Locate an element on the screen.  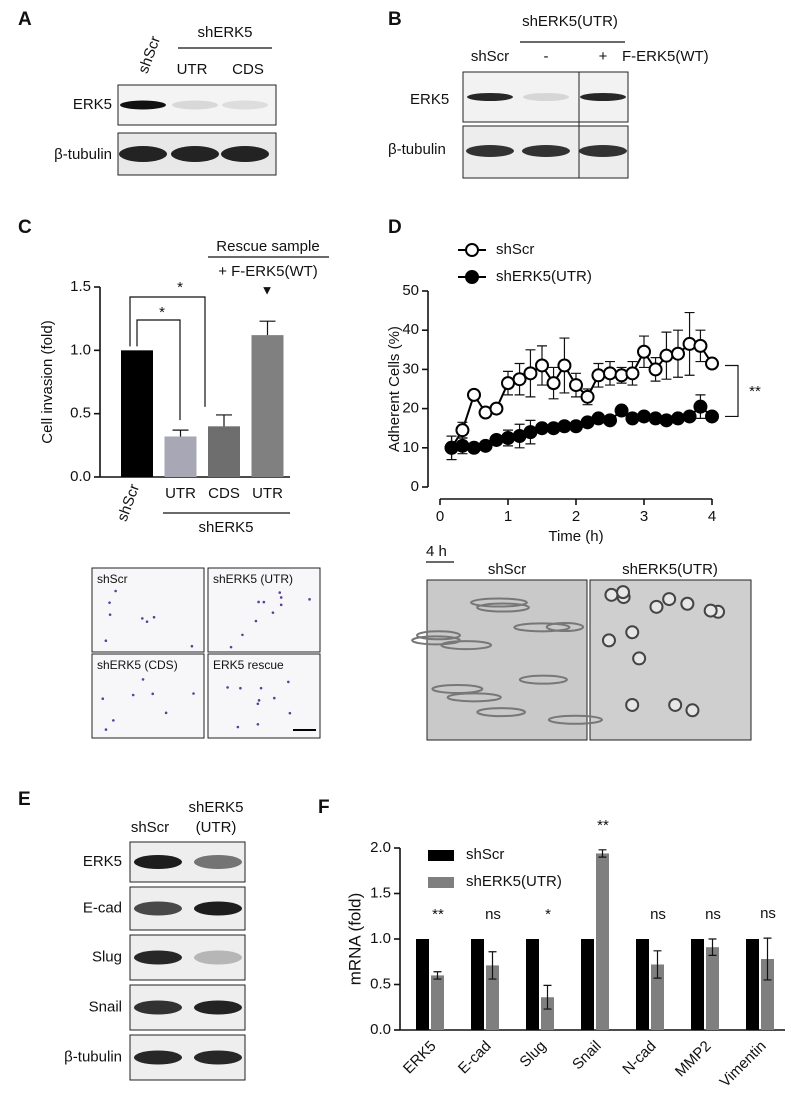
x-tick-label: 0 is located at coordinates (440, 516).